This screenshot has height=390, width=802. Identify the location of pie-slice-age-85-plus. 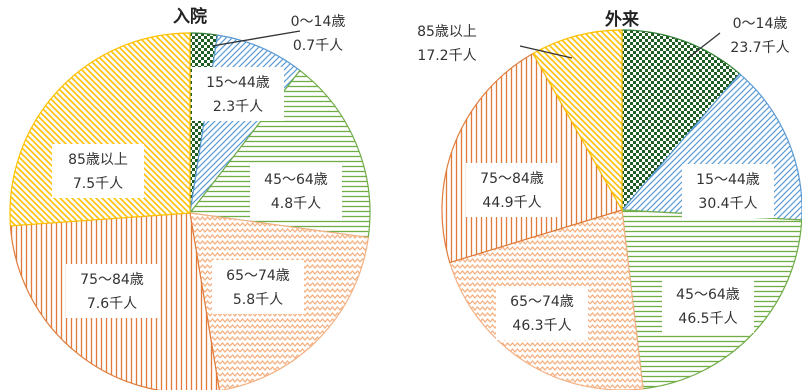
(577, 121).